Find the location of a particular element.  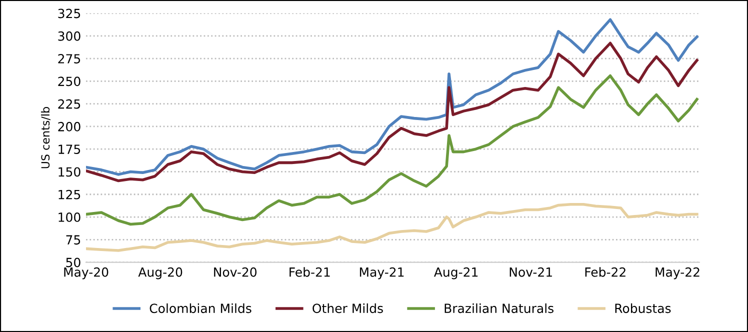

x-tick-label: Aug-21 is located at coordinates (456, 273).